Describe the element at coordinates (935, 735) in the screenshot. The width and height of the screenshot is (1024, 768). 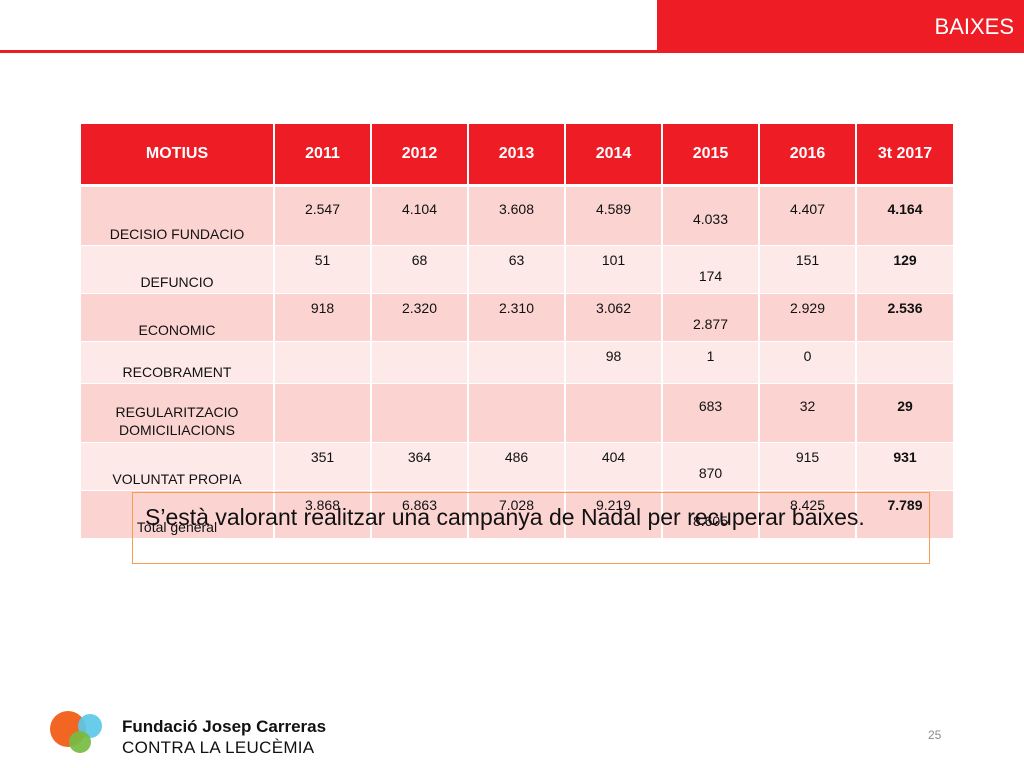
I see `page-number: 25` at that location.